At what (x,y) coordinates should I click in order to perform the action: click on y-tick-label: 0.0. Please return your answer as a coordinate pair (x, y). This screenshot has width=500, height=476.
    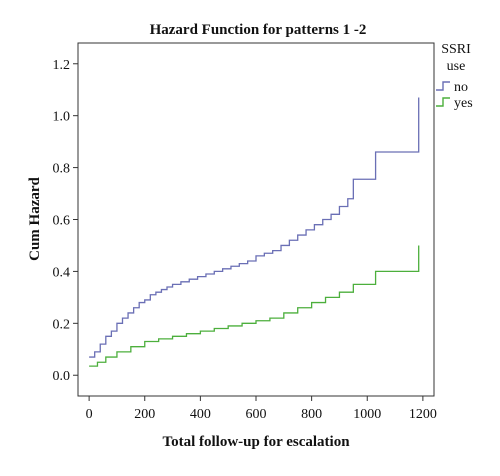
    Looking at the image, I should click on (62, 376).